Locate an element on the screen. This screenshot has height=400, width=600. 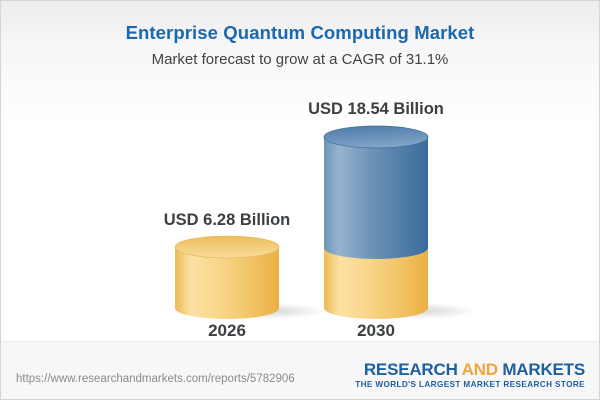
bar-2026-category-label: 2026 is located at coordinates (227, 330).